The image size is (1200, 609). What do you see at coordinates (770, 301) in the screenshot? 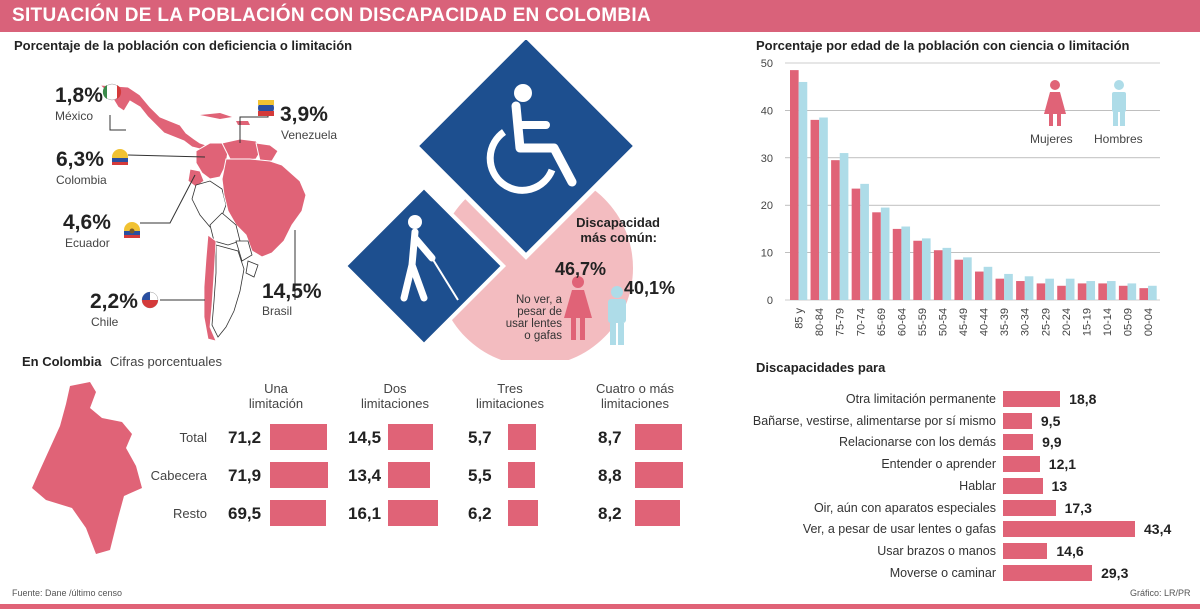
I see `y-tick-label: 0` at bounding box center [770, 301].